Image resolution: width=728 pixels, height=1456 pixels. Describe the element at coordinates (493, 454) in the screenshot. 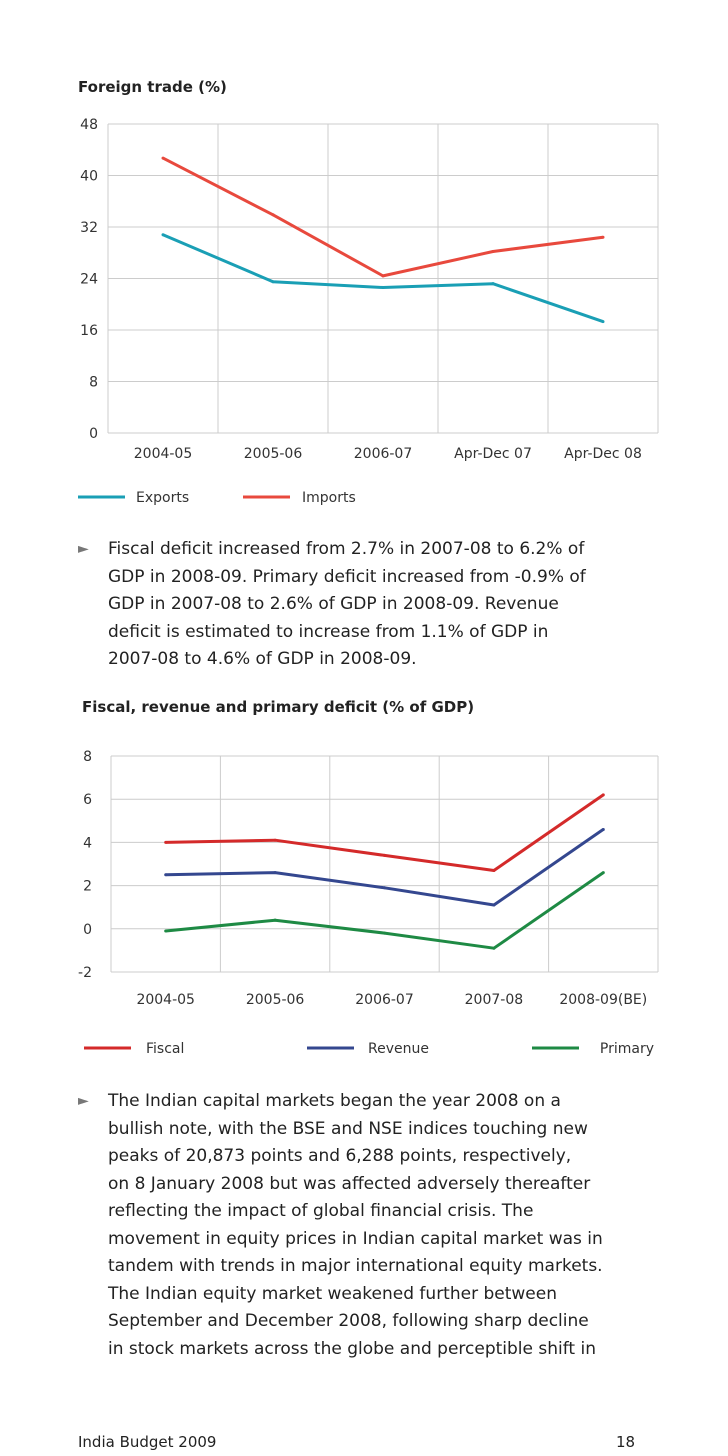

I see `x-tick-label: Apr-Dec 07` at that location.